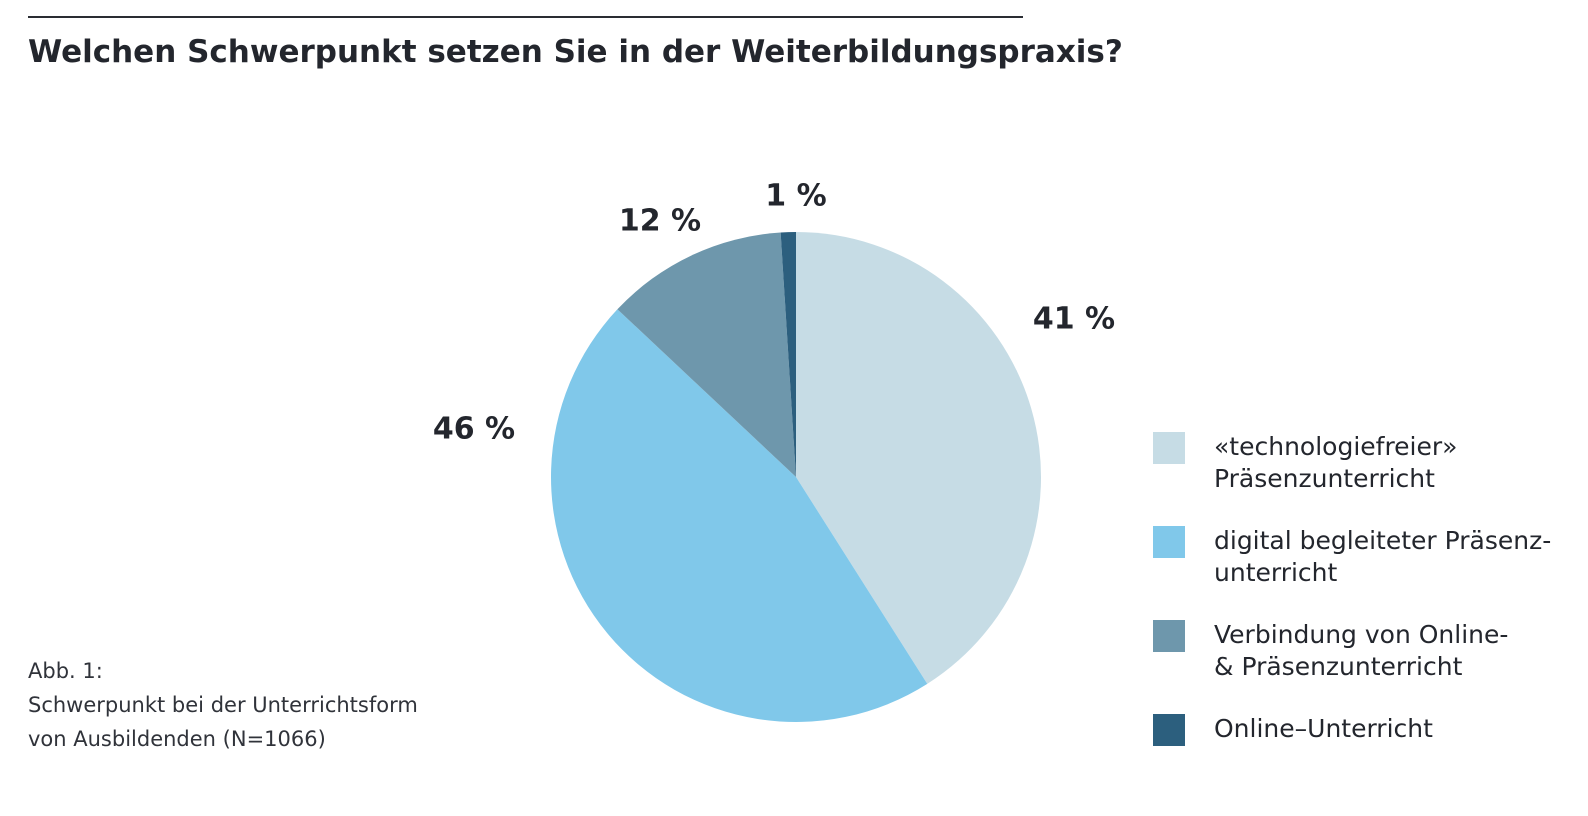 This screenshot has width=1588, height=816. Describe the element at coordinates (788, 354) in the screenshot. I see `slice-online-unterricht` at that location.